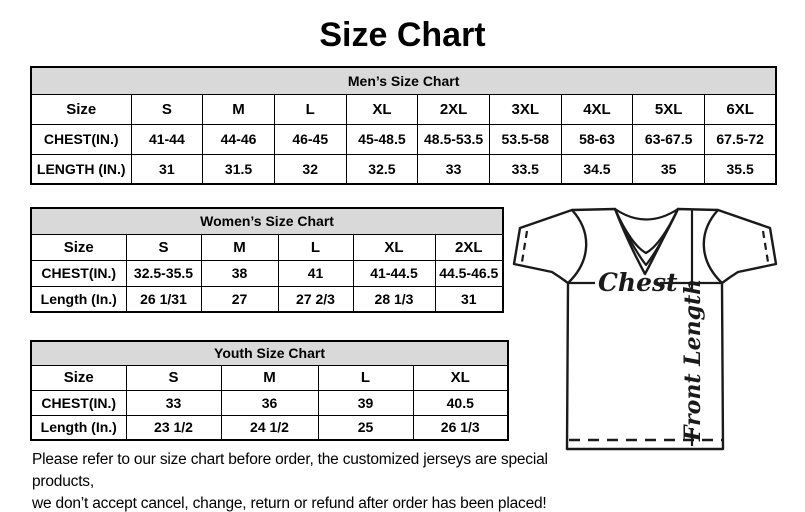 The image size is (805, 512). Describe the element at coordinates (668, 109) in the screenshot. I see `cell: 5XL` at that location.